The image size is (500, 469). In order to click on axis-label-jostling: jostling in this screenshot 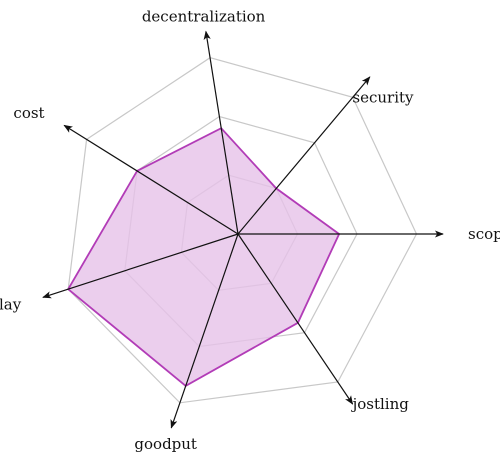, I will do `click(380, 404)`.